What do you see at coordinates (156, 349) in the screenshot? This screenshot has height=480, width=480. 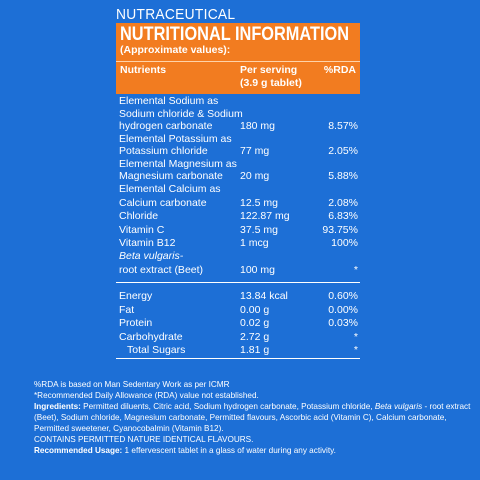 I see `nutrient-name: Total Sugars` at bounding box center [156, 349].